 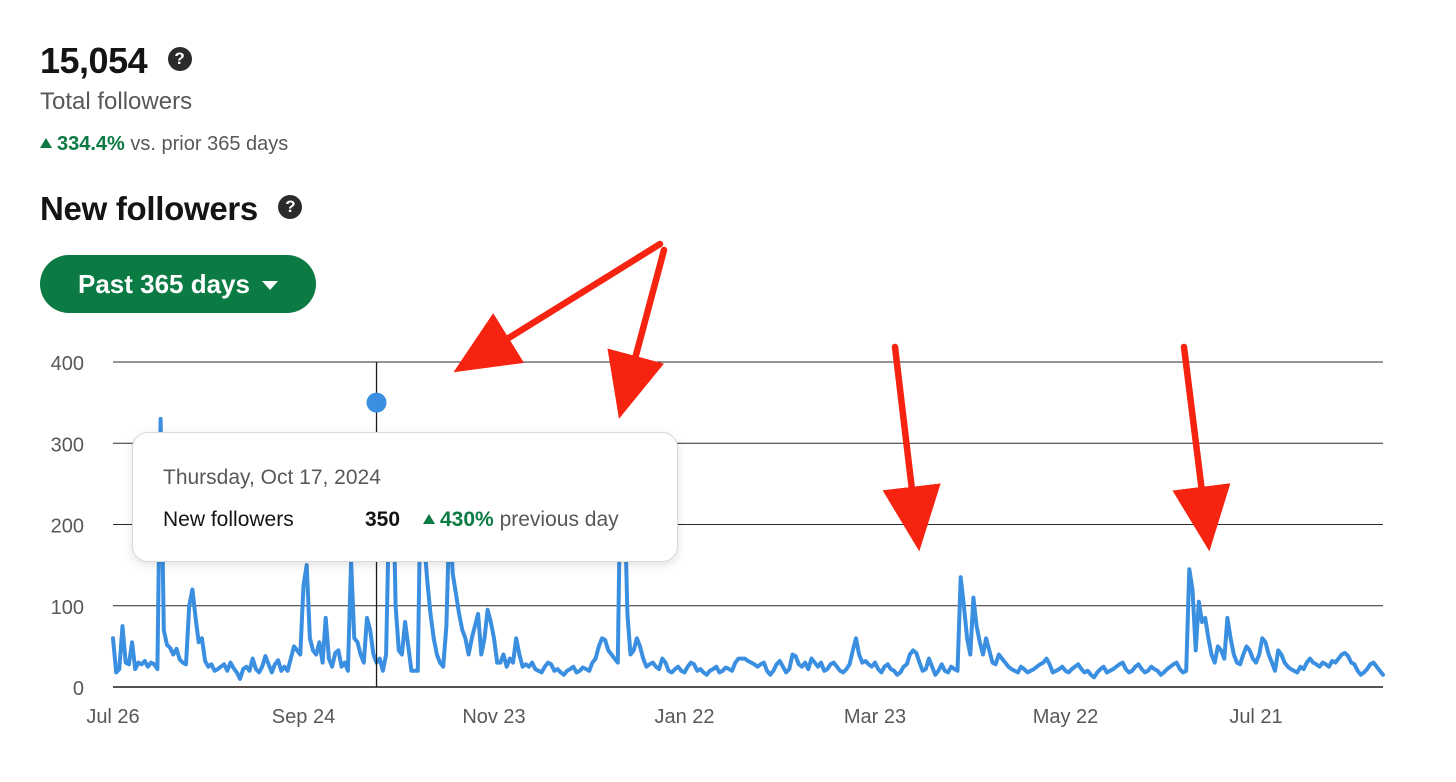 What do you see at coordinates (67, 527) in the screenshot?
I see `y-tick-label: 200` at bounding box center [67, 527].